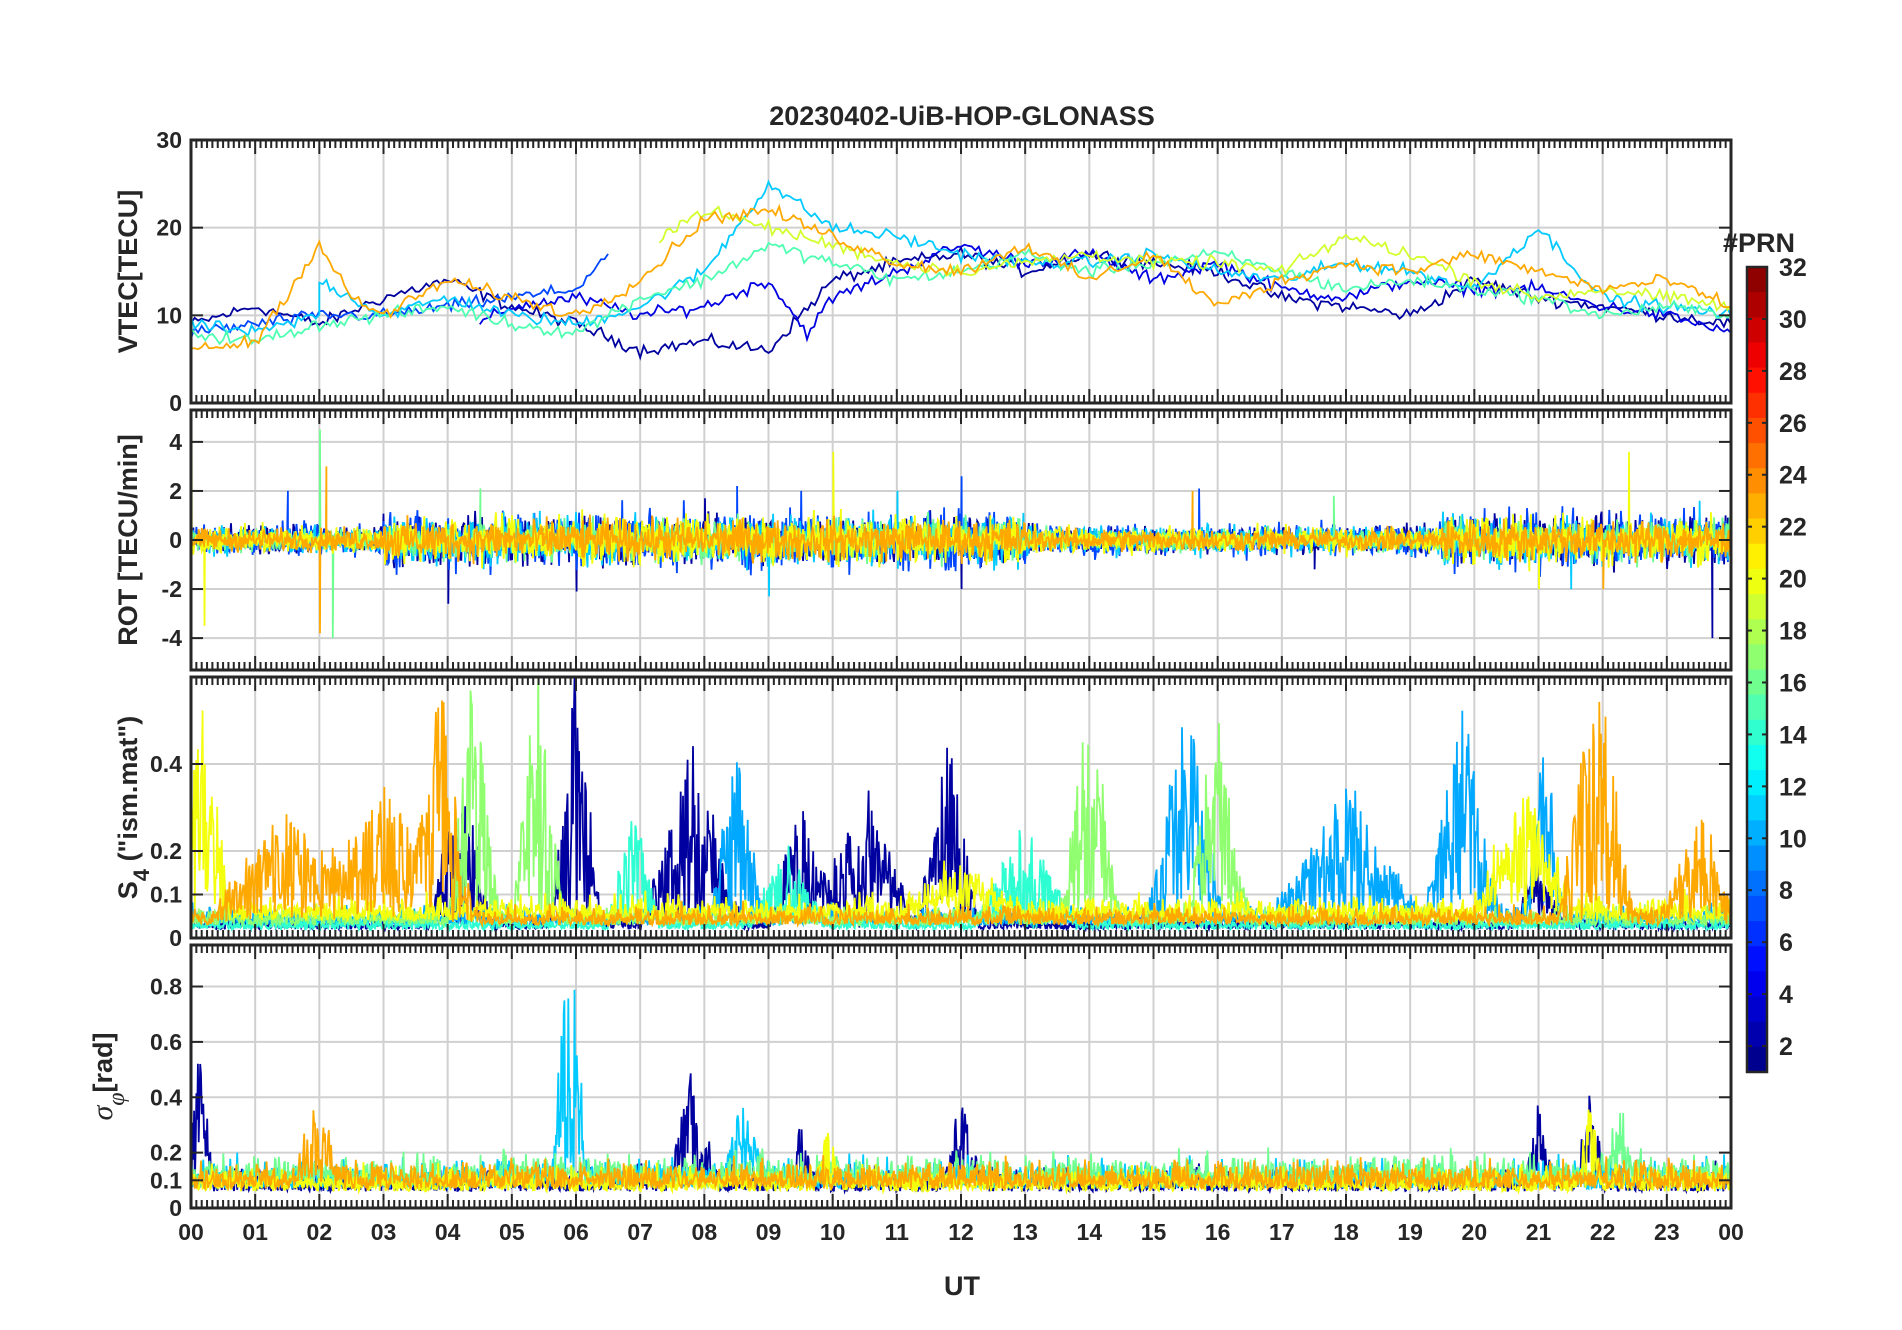 This screenshot has height=1330, width=1902. I want to click on colorbar-label: #PRN, so click(1759, 243).